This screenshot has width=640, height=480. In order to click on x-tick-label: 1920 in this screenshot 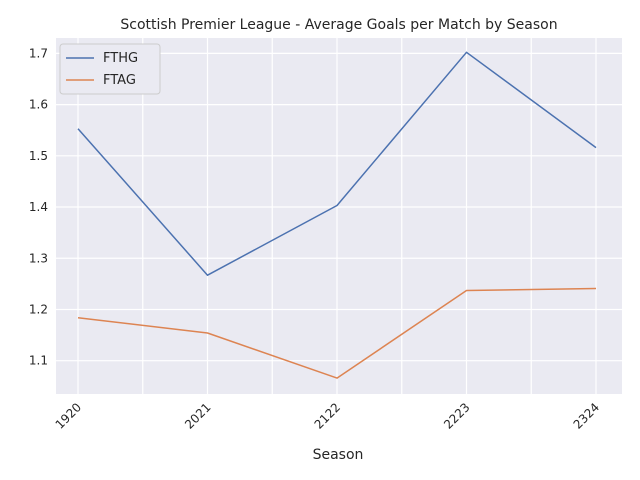, I will do `click(68, 415)`.